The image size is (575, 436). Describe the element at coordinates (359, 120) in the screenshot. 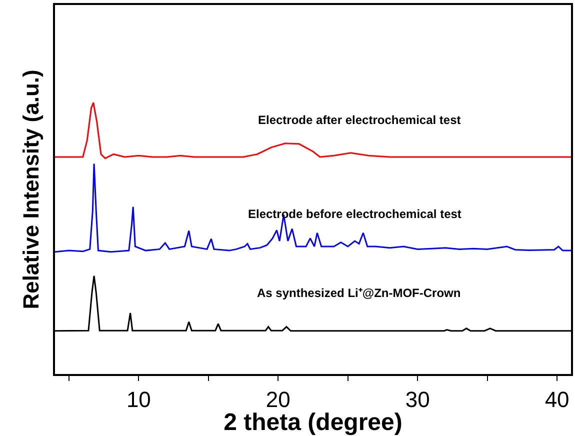

I see `text: Electrode after electrochemical test` at that location.